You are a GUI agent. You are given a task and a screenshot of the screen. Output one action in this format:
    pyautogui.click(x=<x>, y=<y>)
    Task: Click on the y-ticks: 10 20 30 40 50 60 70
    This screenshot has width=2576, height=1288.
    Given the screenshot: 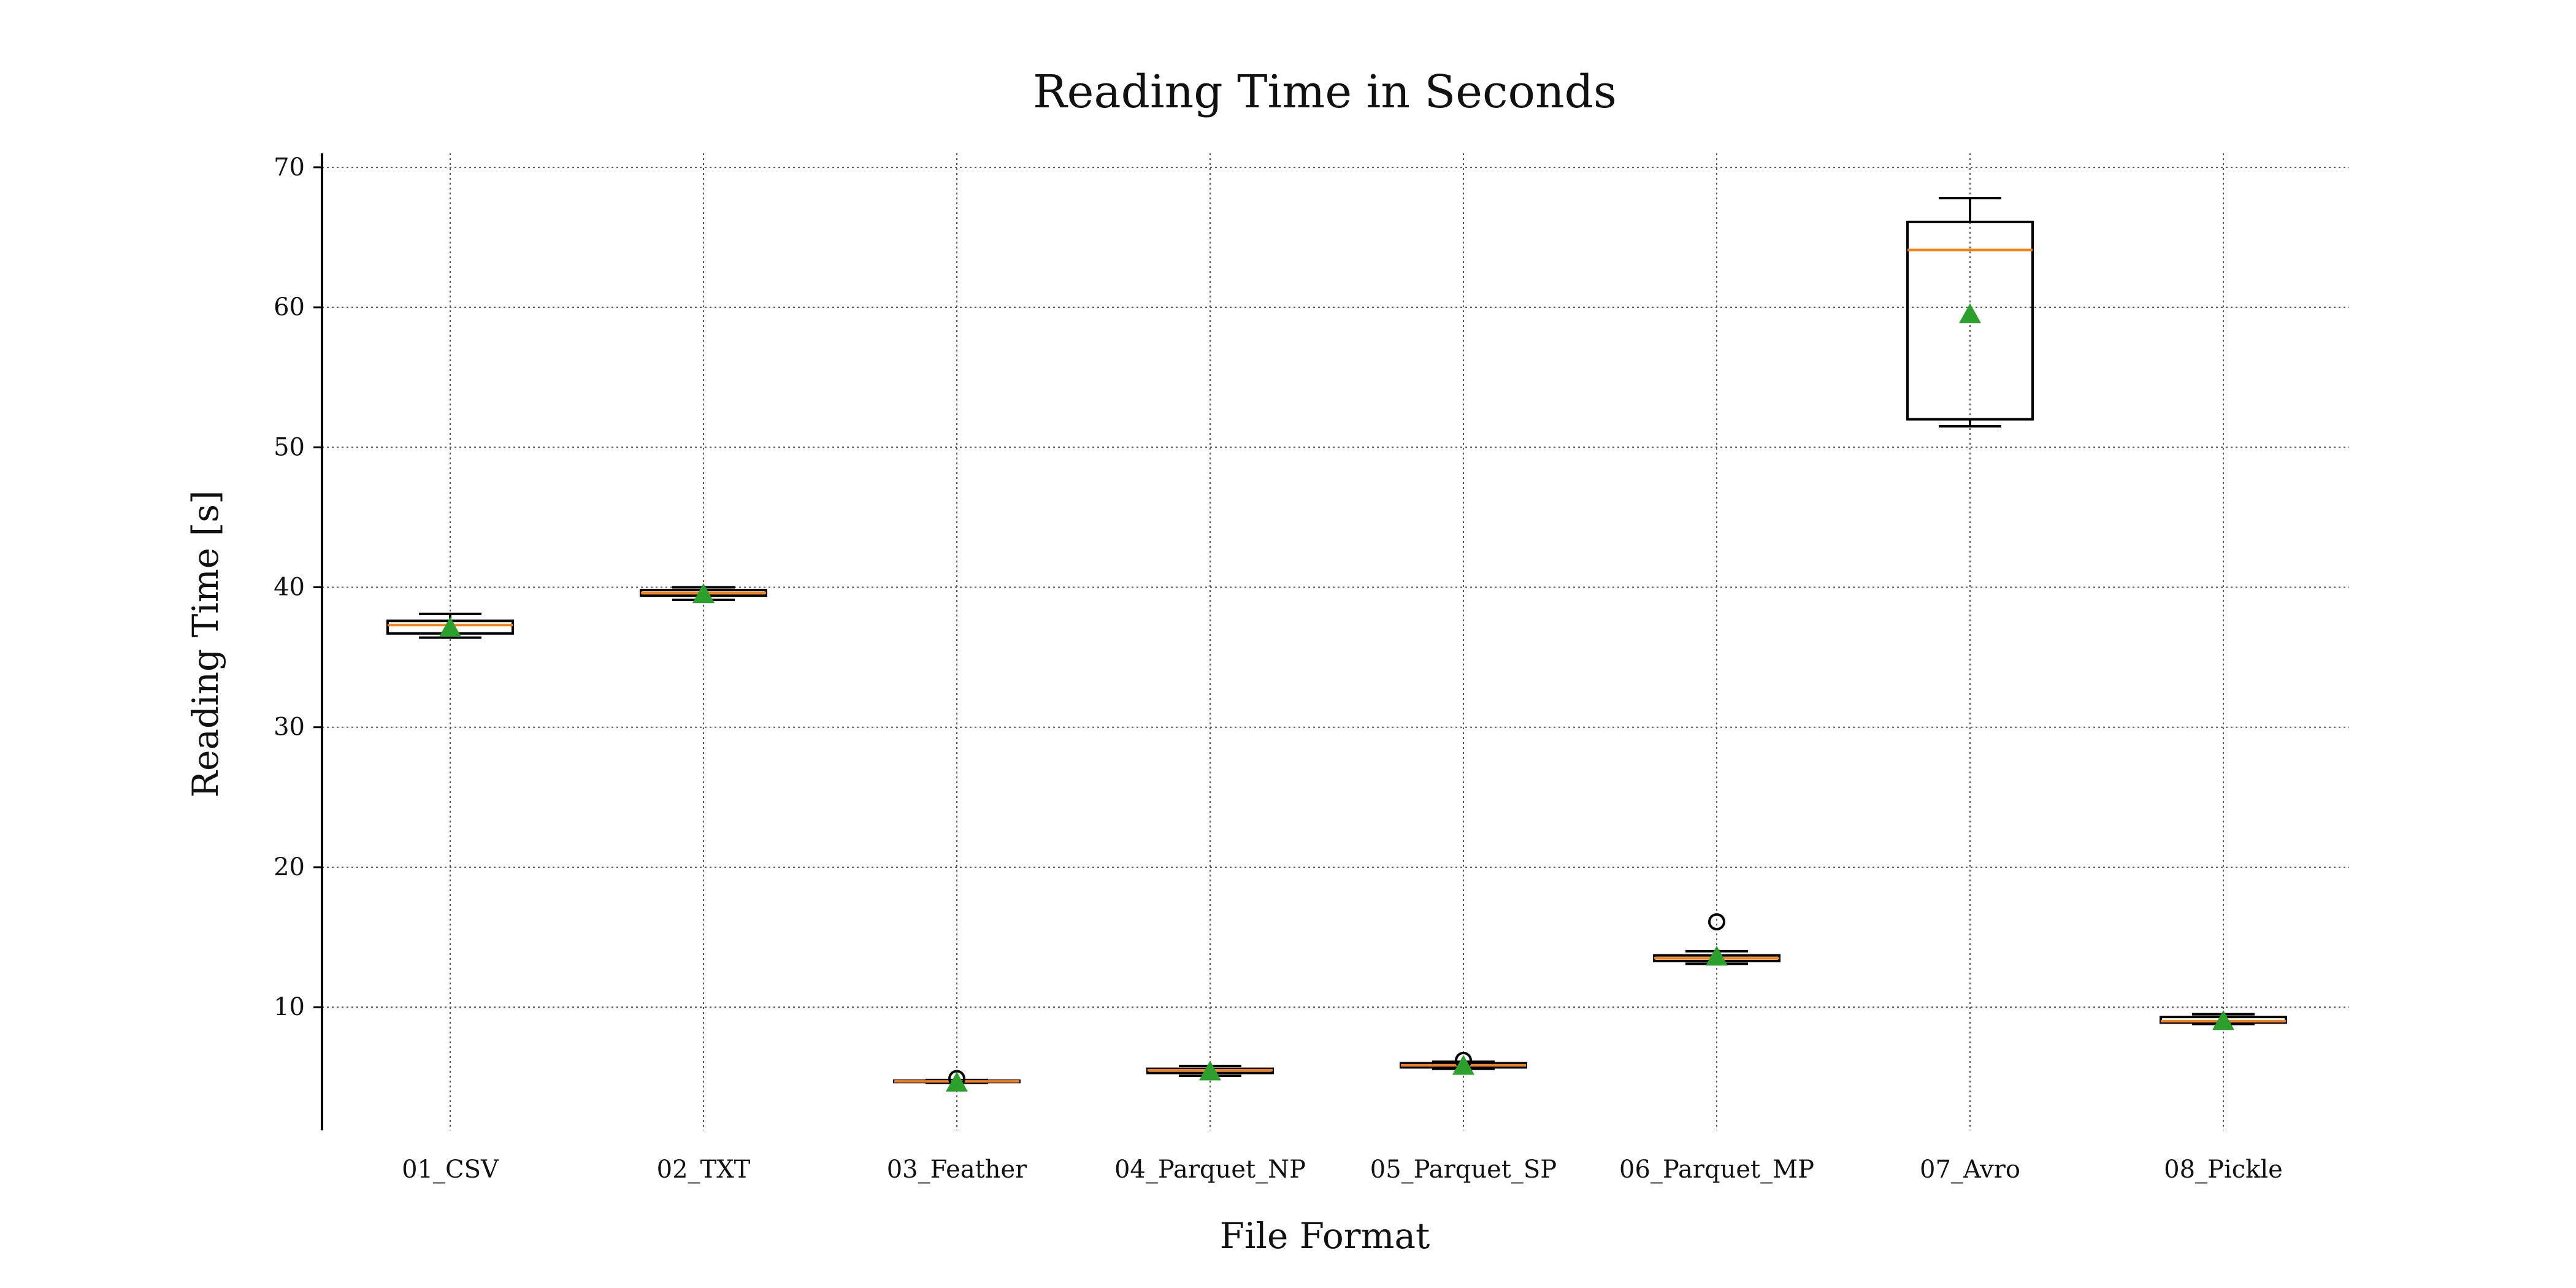 What is the action you would take?
    pyautogui.click(x=298, y=587)
    